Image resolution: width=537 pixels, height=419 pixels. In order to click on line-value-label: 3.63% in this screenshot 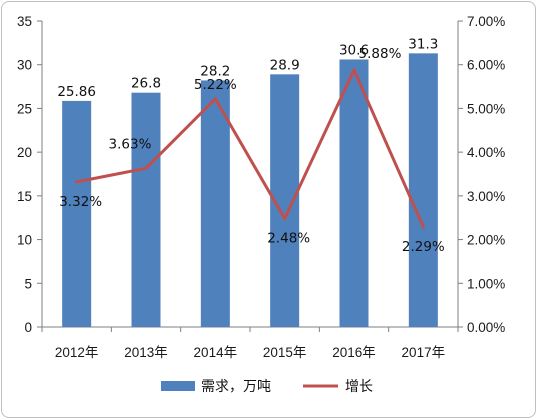, I will do `click(130, 144)`.